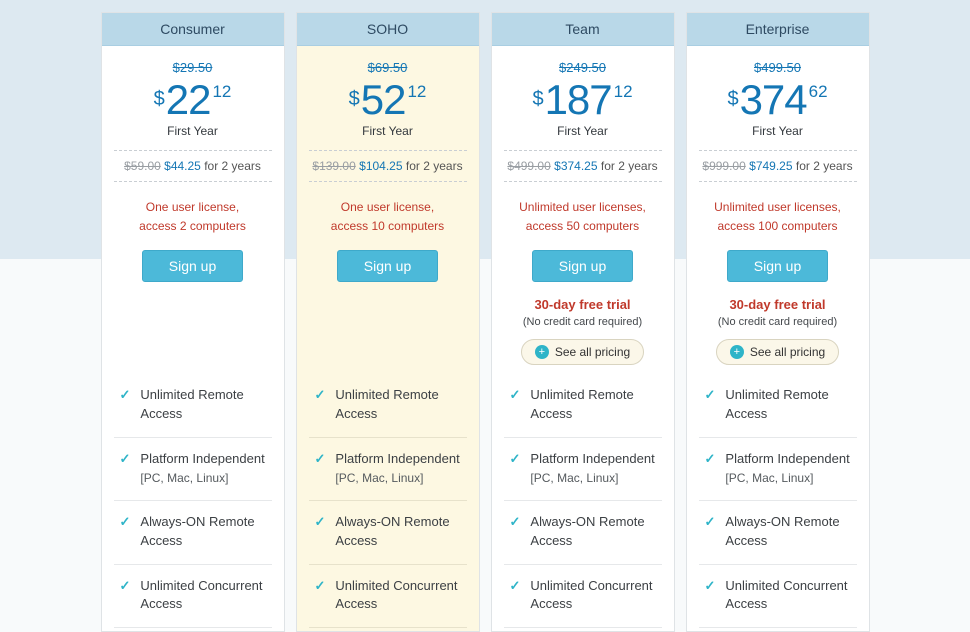  I want to click on license-line-1: Unlimited user licenses,, so click(582, 207).